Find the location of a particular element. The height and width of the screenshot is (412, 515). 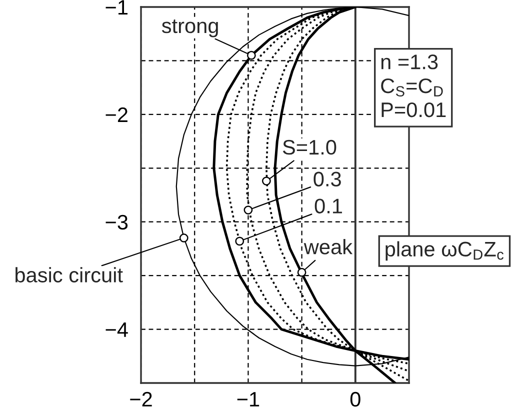

annotation: 0.1 is located at coordinates (328, 206).